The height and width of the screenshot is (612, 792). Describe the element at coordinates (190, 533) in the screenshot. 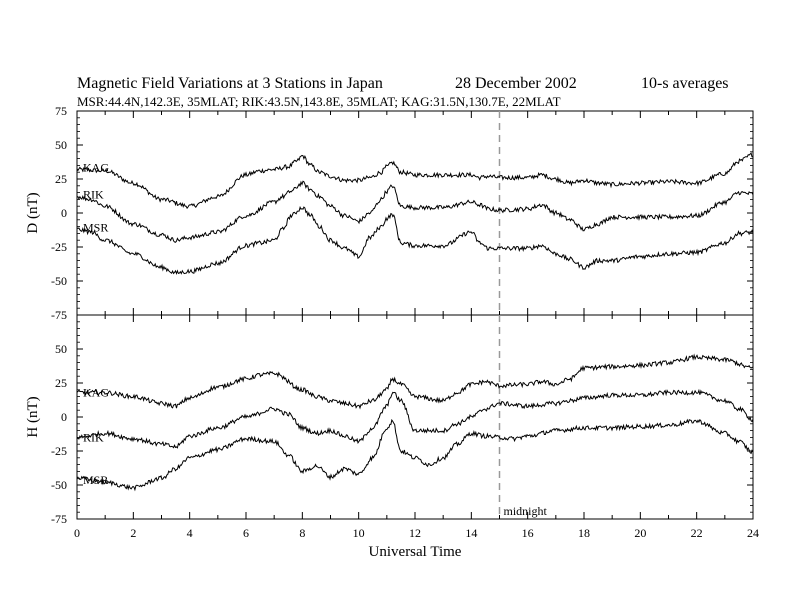

I see `x-tick-label: 4` at that location.